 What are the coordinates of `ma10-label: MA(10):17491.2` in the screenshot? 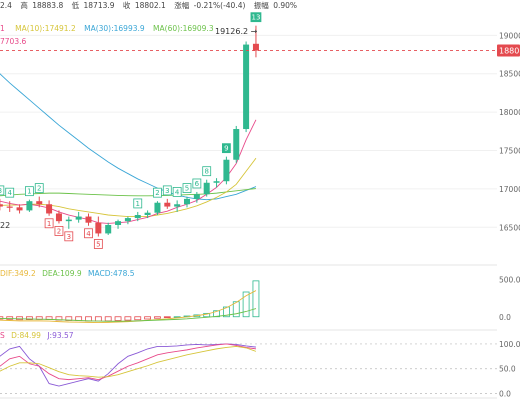 It's located at (45, 28).